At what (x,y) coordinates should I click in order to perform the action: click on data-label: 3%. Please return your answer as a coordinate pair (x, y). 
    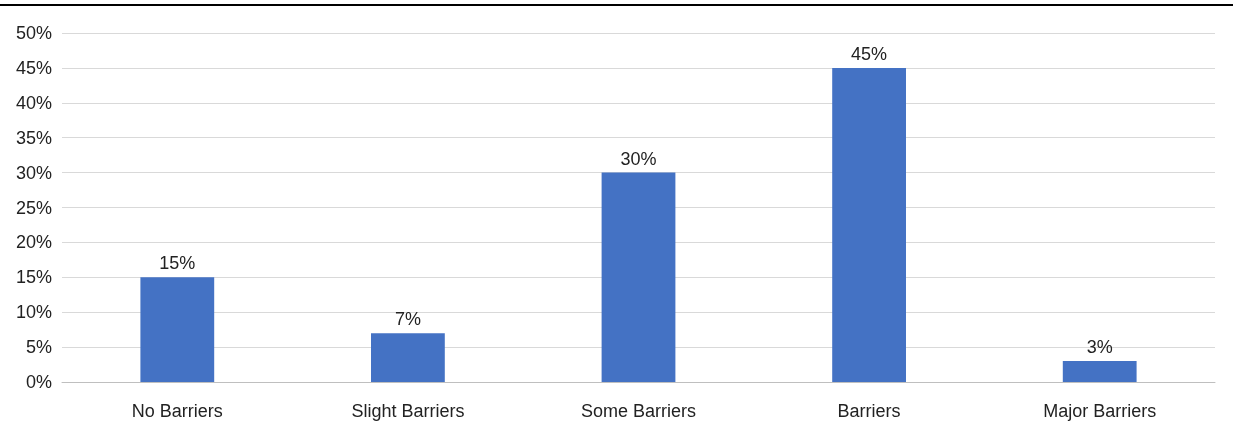
    Looking at the image, I should click on (1099, 347).